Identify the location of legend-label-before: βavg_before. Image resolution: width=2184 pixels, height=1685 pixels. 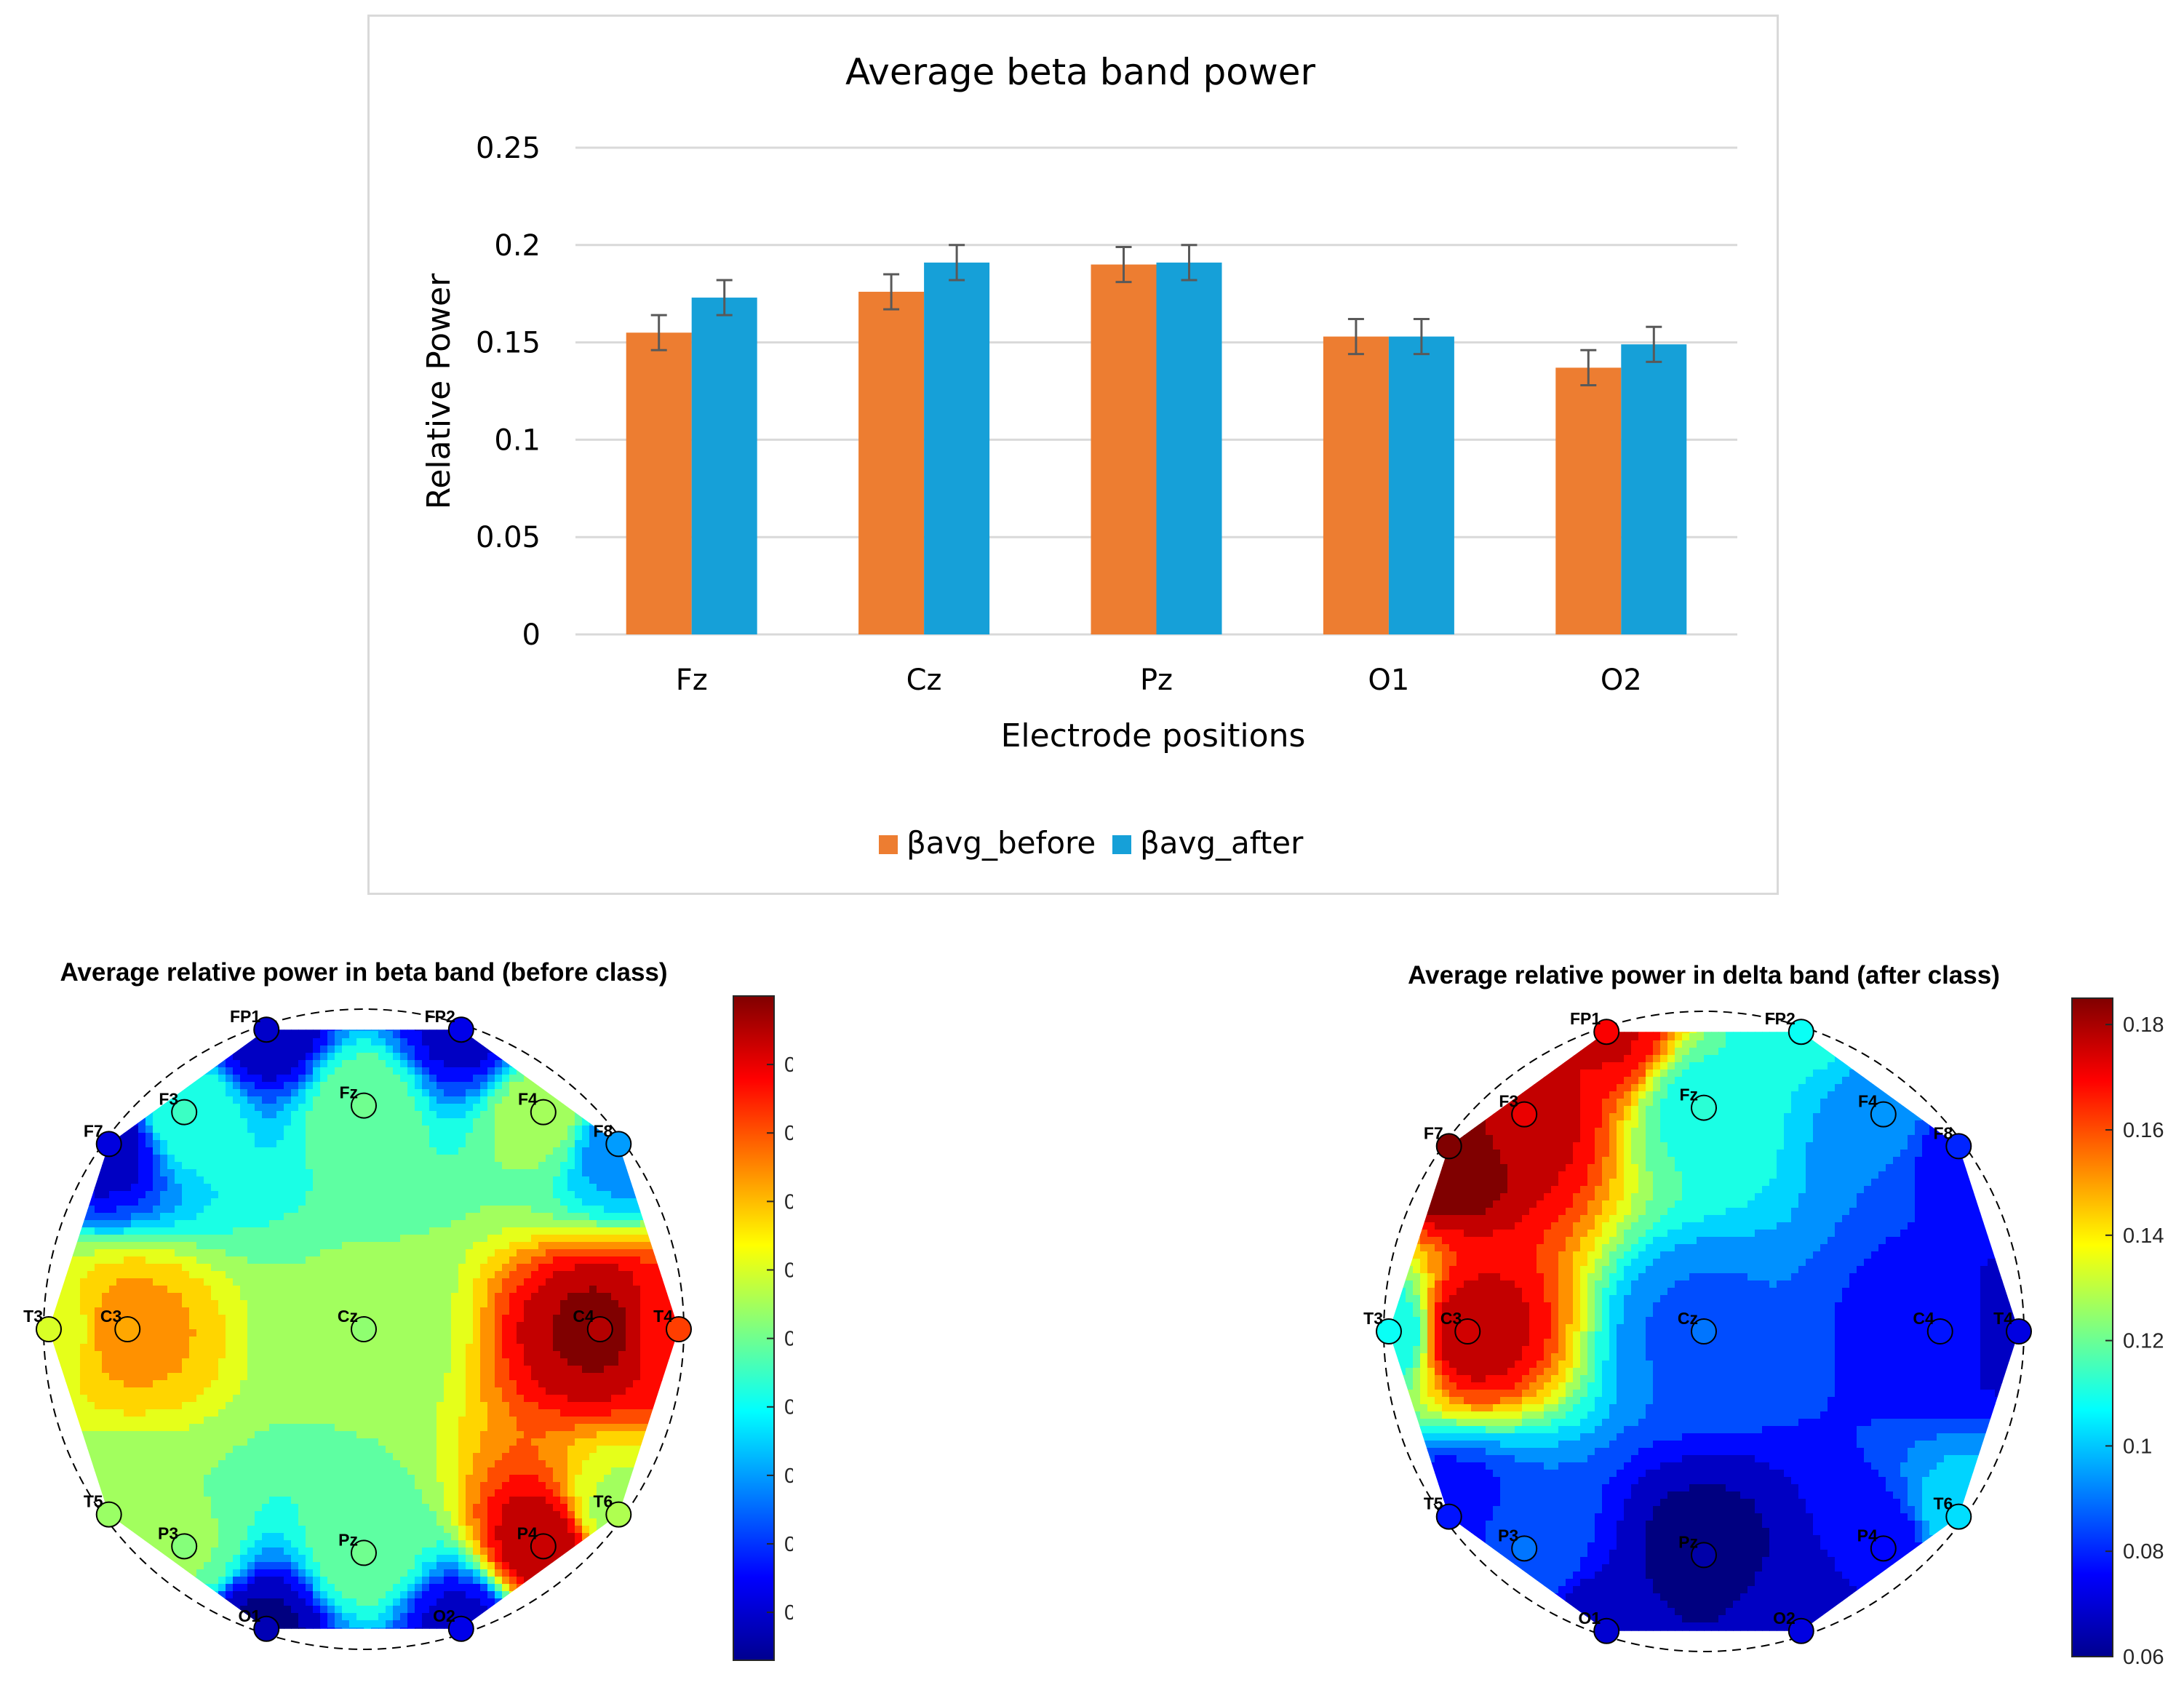
(1001, 843).